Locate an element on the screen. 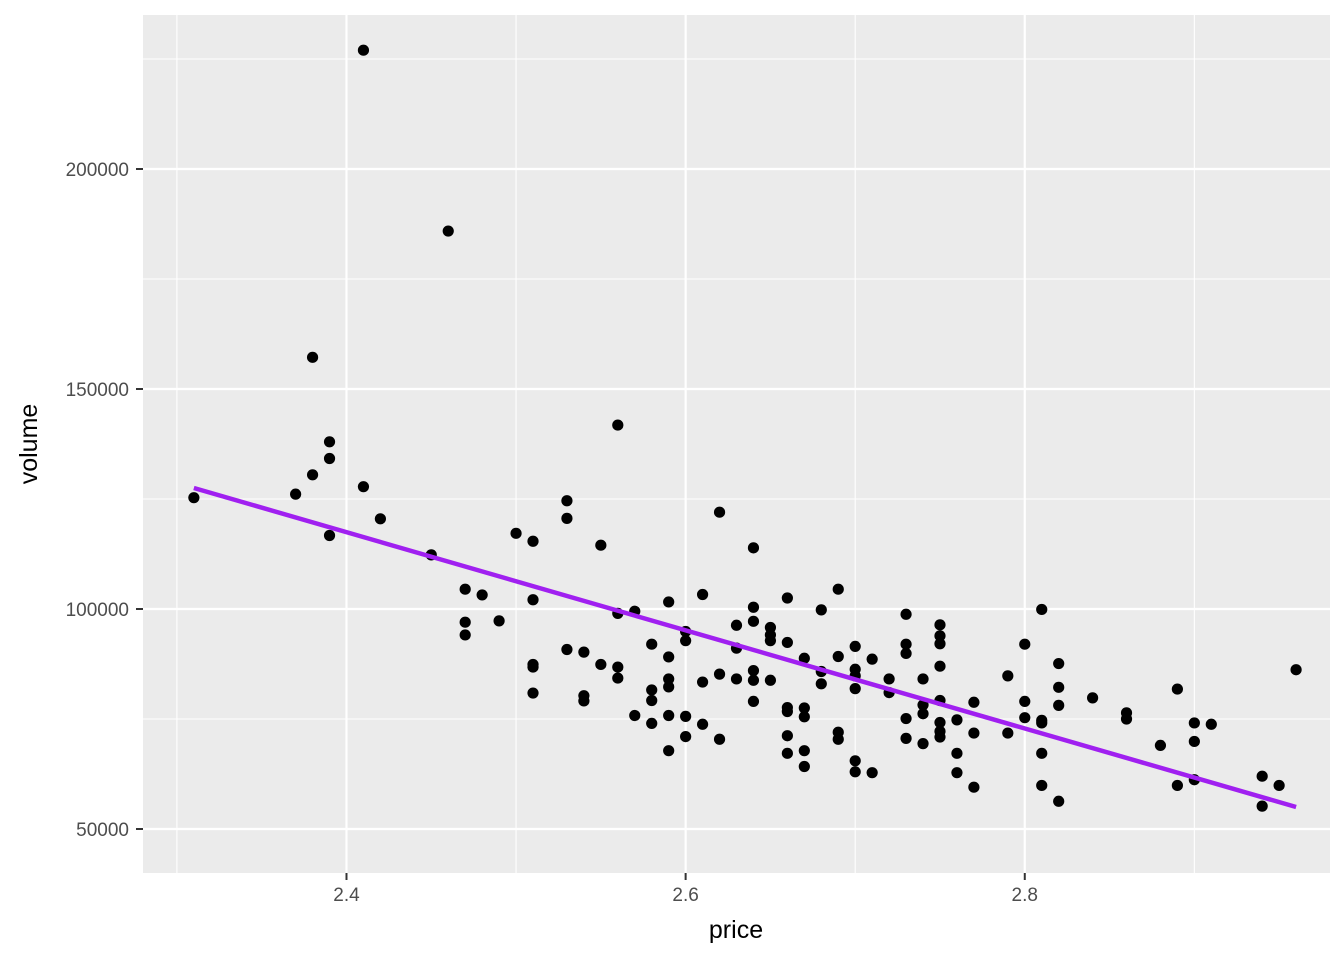 Image resolution: width=1344 pixels, height=960 pixels. y-tick-label: 50000 is located at coordinates (102, 830).